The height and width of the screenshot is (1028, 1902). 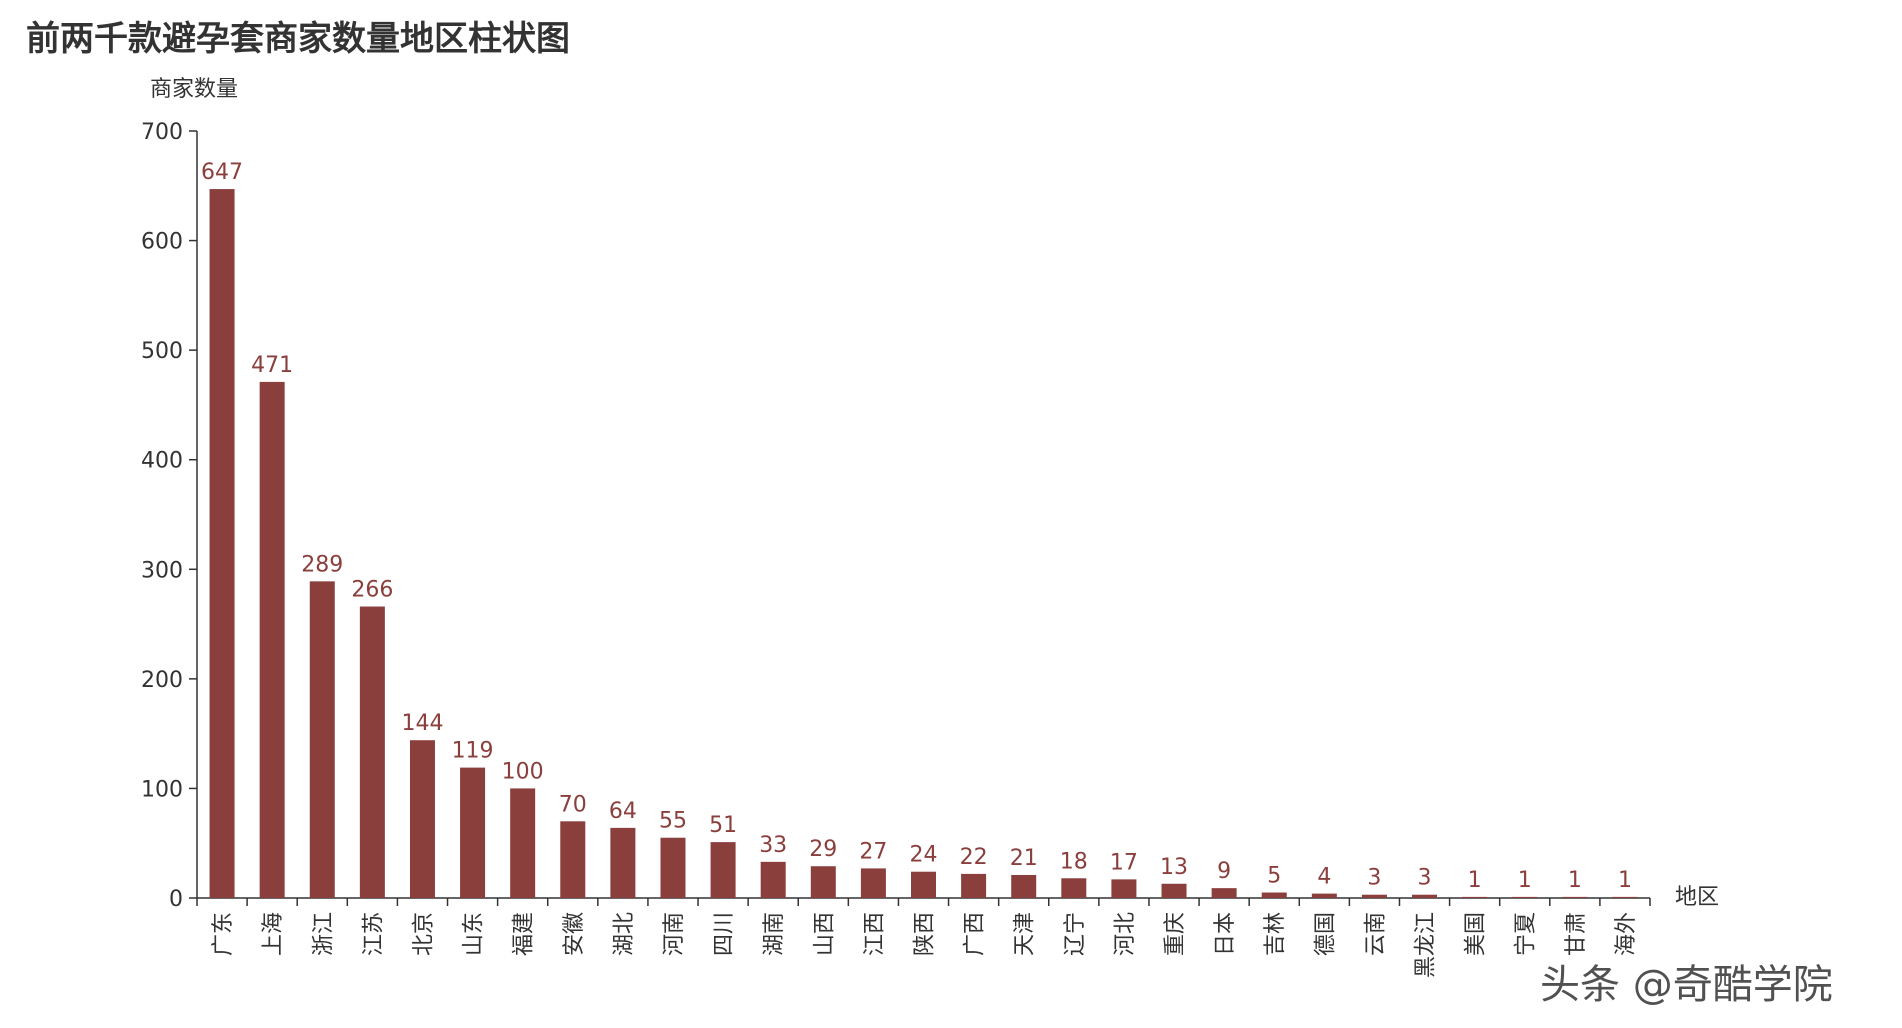 What do you see at coordinates (474, 934) in the screenshot?
I see `x-tick-label: 山东` at bounding box center [474, 934].